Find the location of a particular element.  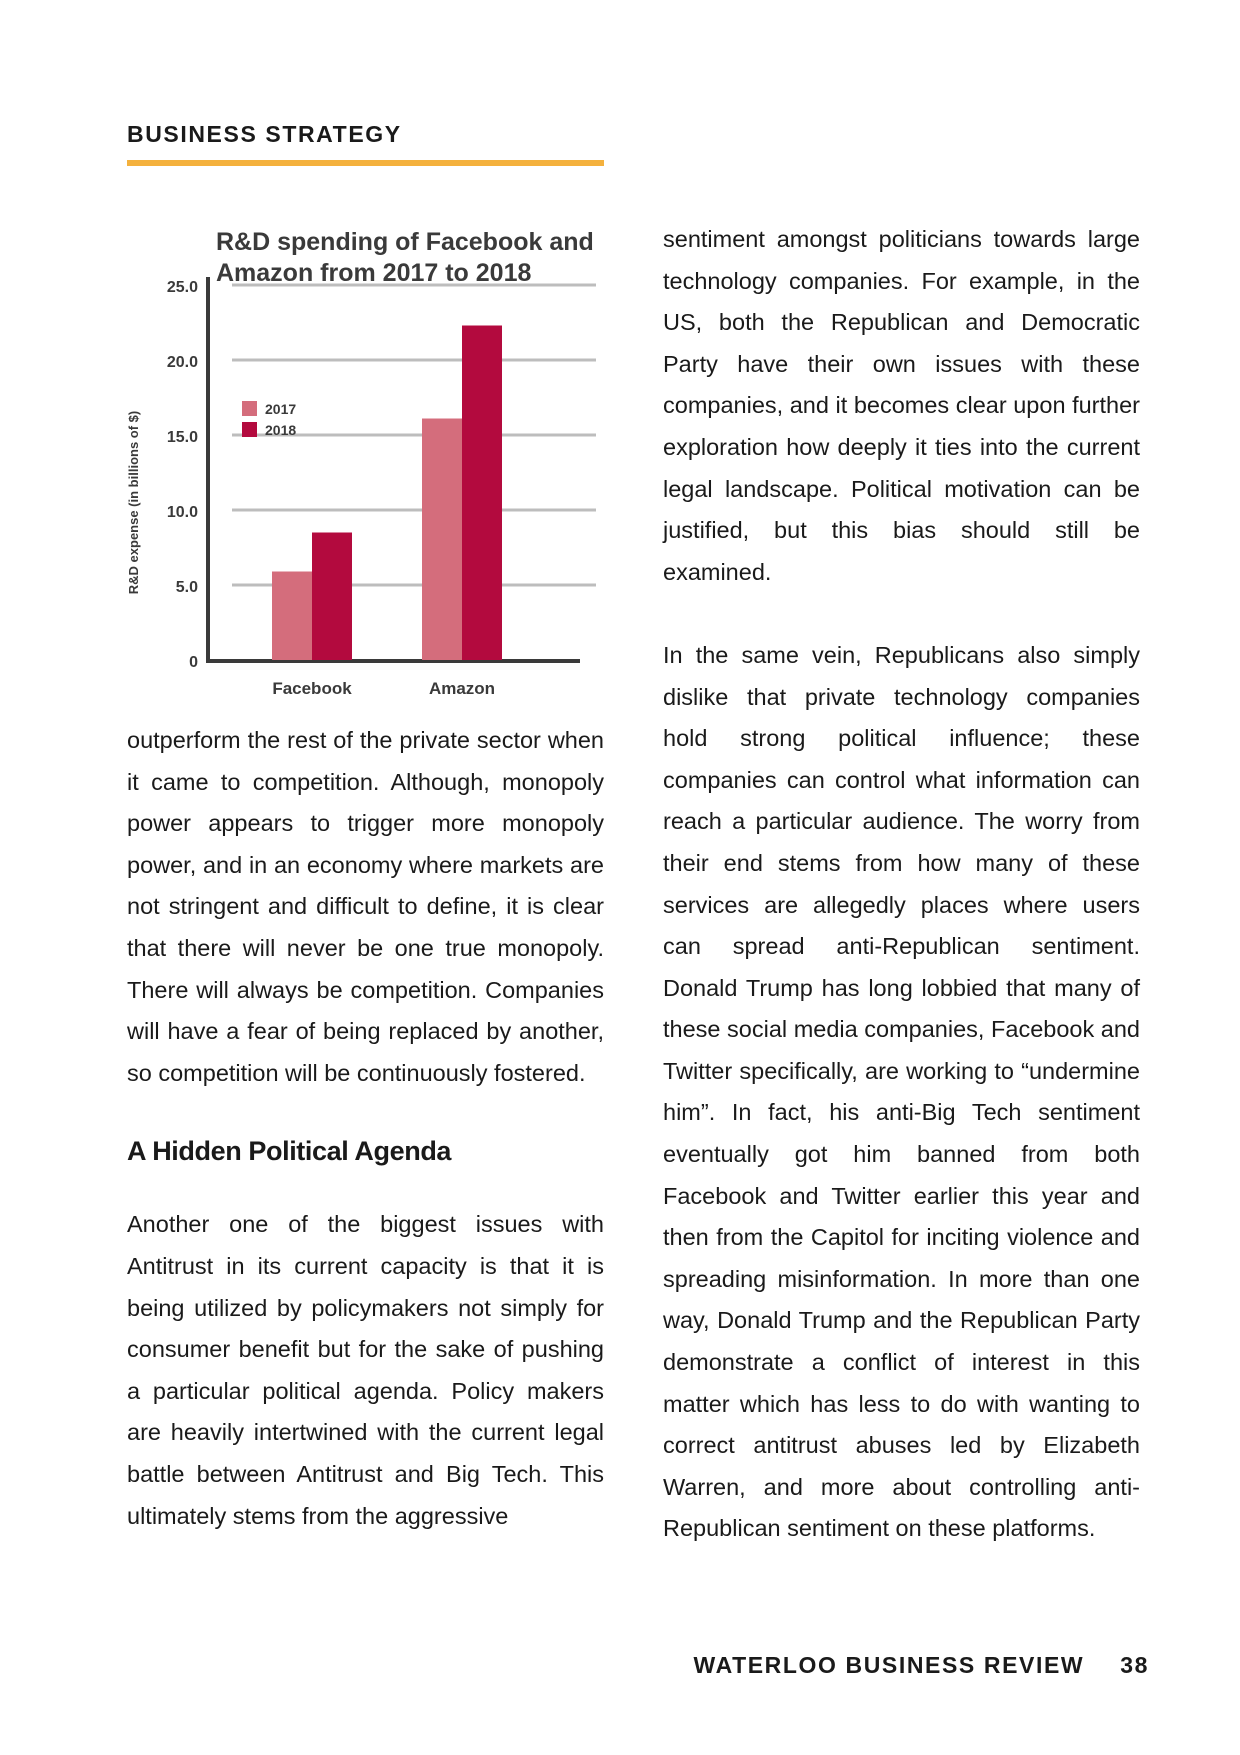

chart-title-line-1: R&D spending of Facebook and is located at coordinates (405, 242).